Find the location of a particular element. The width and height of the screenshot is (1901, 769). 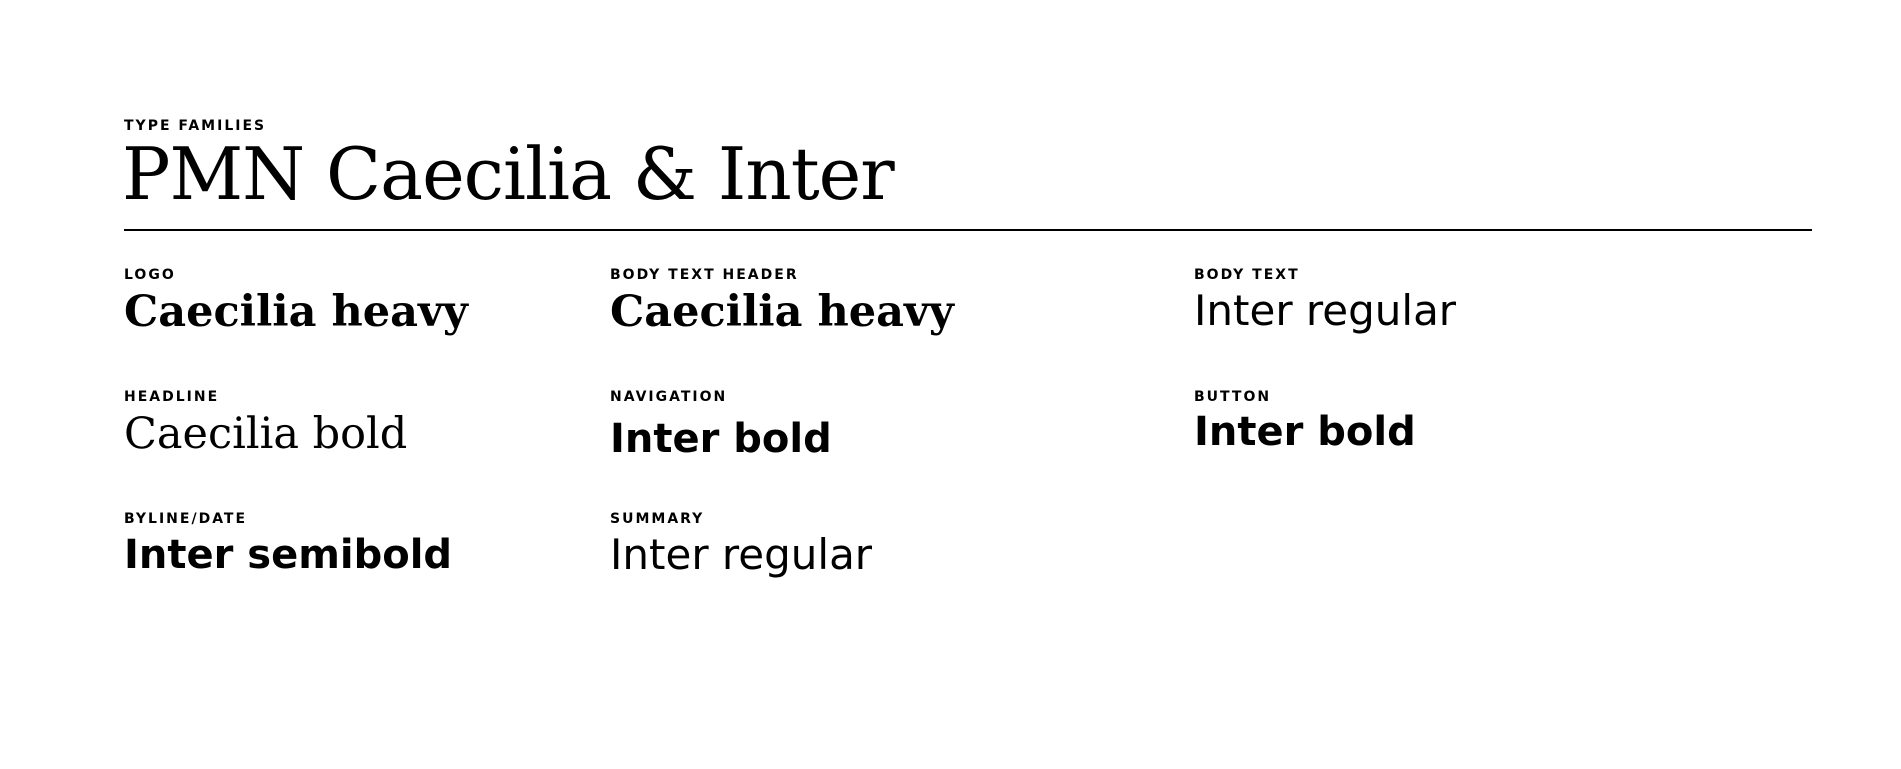

specimen-byline-date: BYLINE/DATE Inter semibold is located at coordinates (354, 546).